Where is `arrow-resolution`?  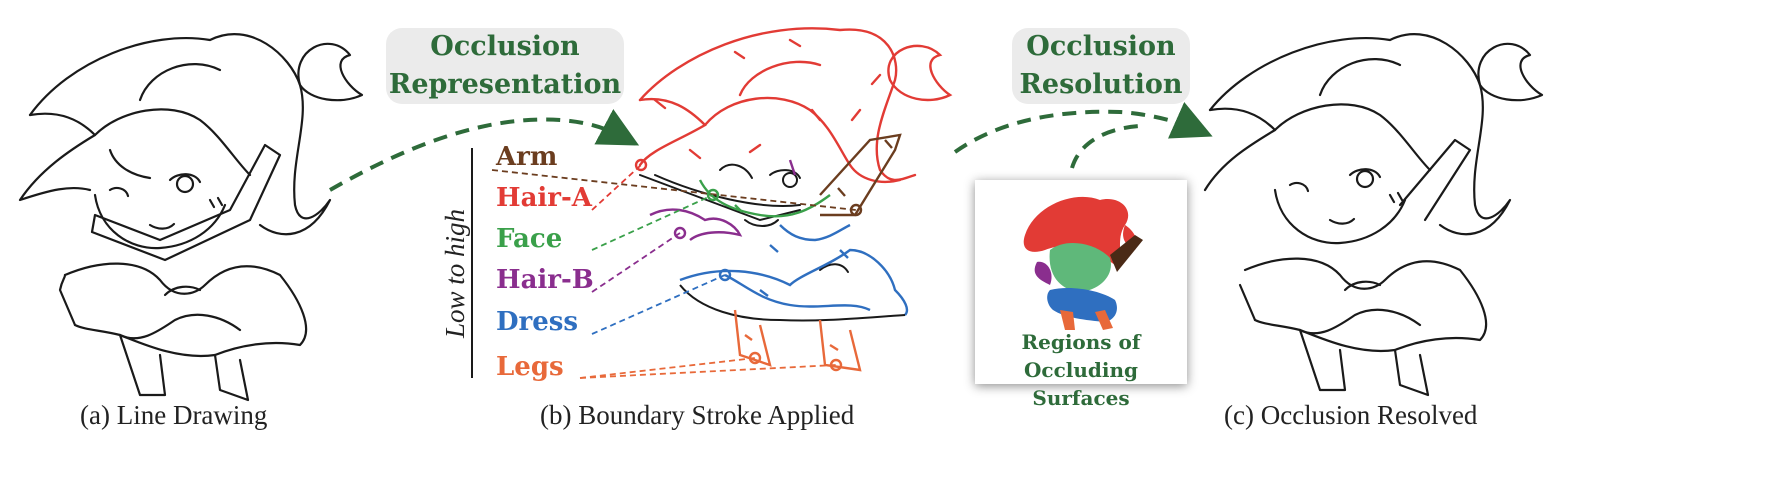 arrow-resolution is located at coordinates (1083, 127).